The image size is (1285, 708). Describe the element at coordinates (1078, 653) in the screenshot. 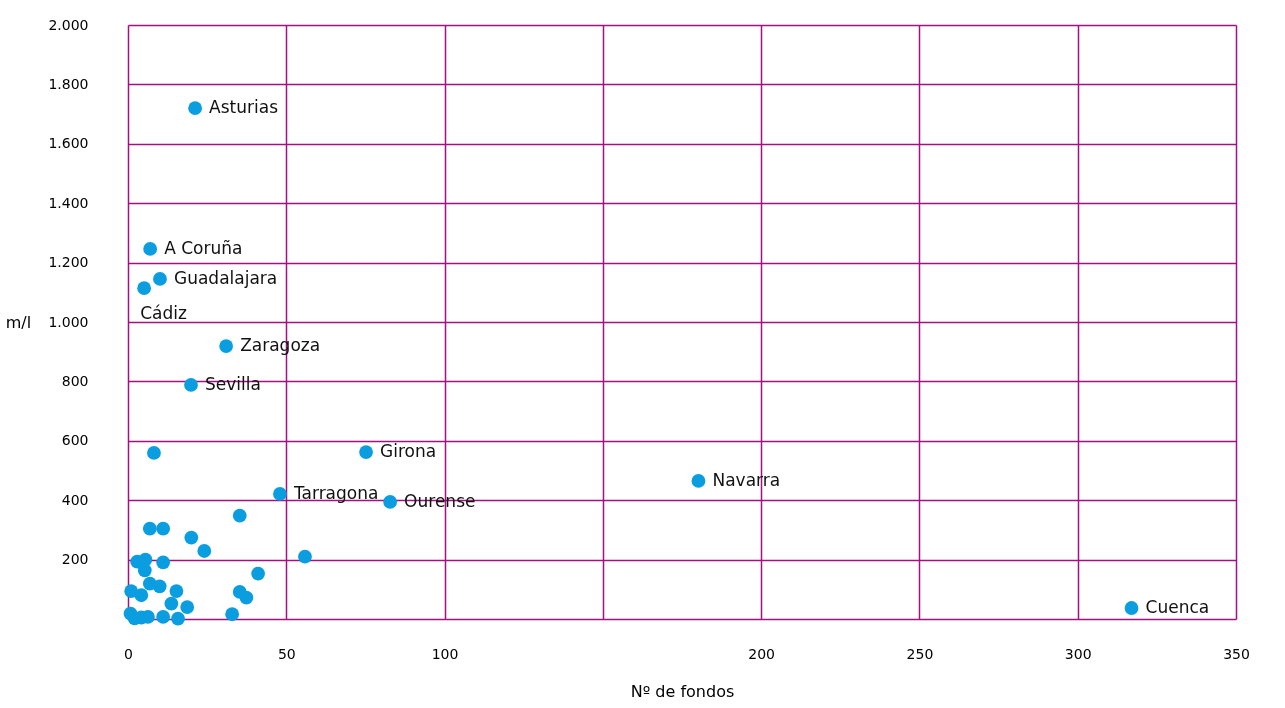

I see `x-tick-label: 300` at that location.